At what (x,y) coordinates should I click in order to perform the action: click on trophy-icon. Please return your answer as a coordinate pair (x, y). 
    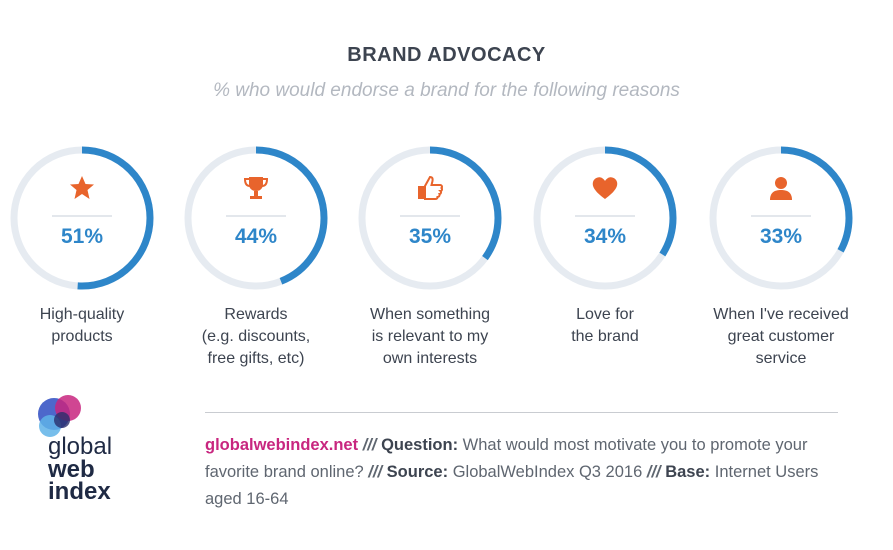
    Looking at the image, I should click on (256, 188).